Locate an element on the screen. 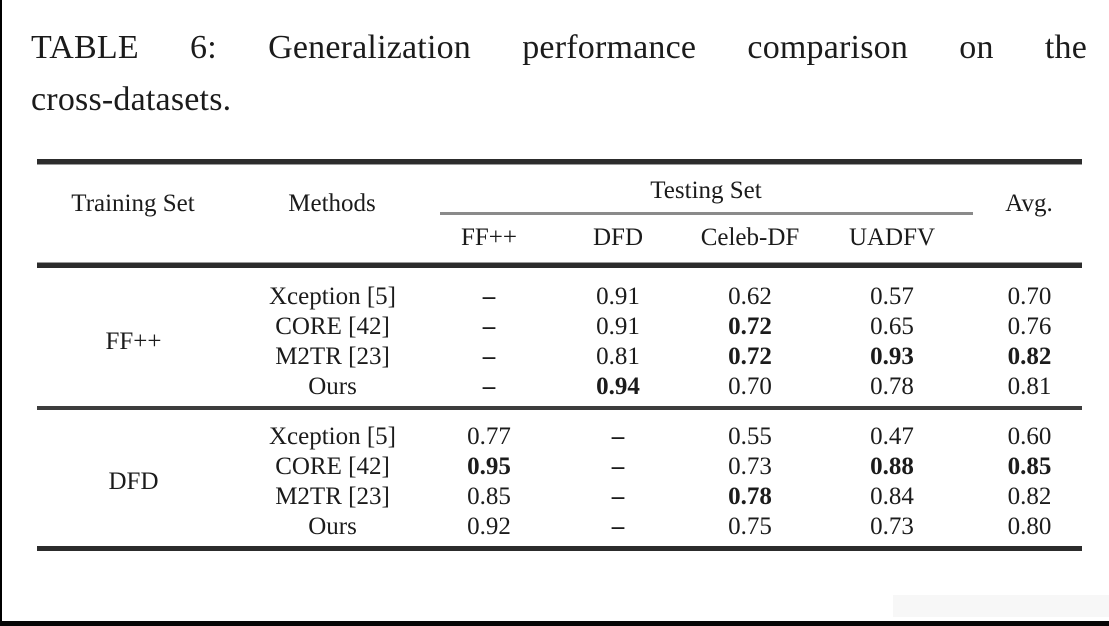 This screenshot has height=626, width=1109. caption-line-2: cross-datasets. is located at coordinates (131, 99).